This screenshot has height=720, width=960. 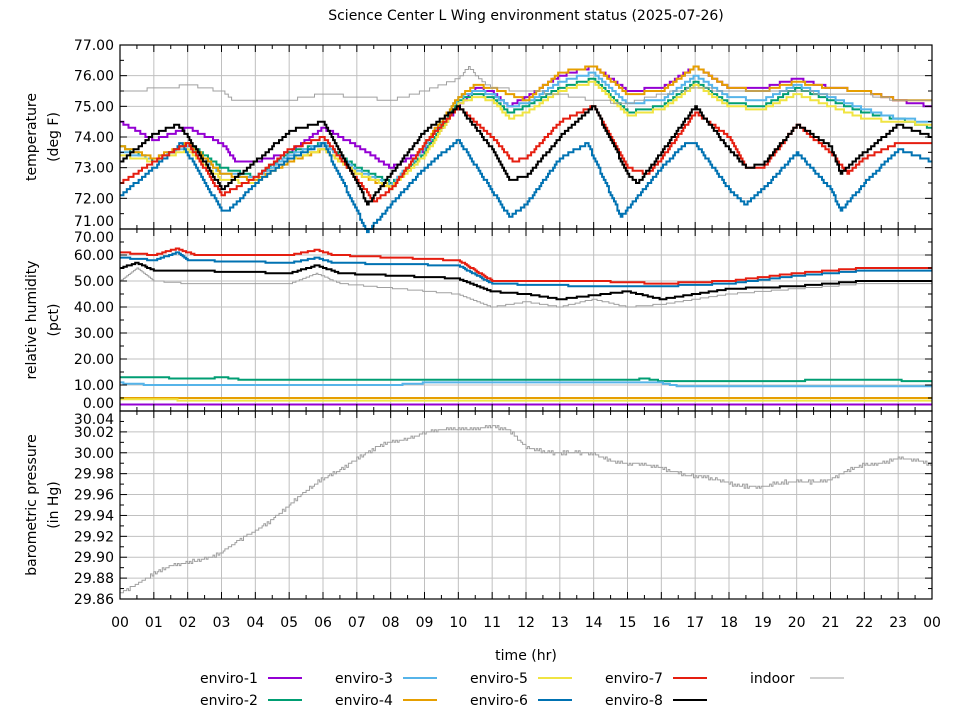 I want to click on legend-item-enviro-5: enviro-5, so click(x=521, y=679).